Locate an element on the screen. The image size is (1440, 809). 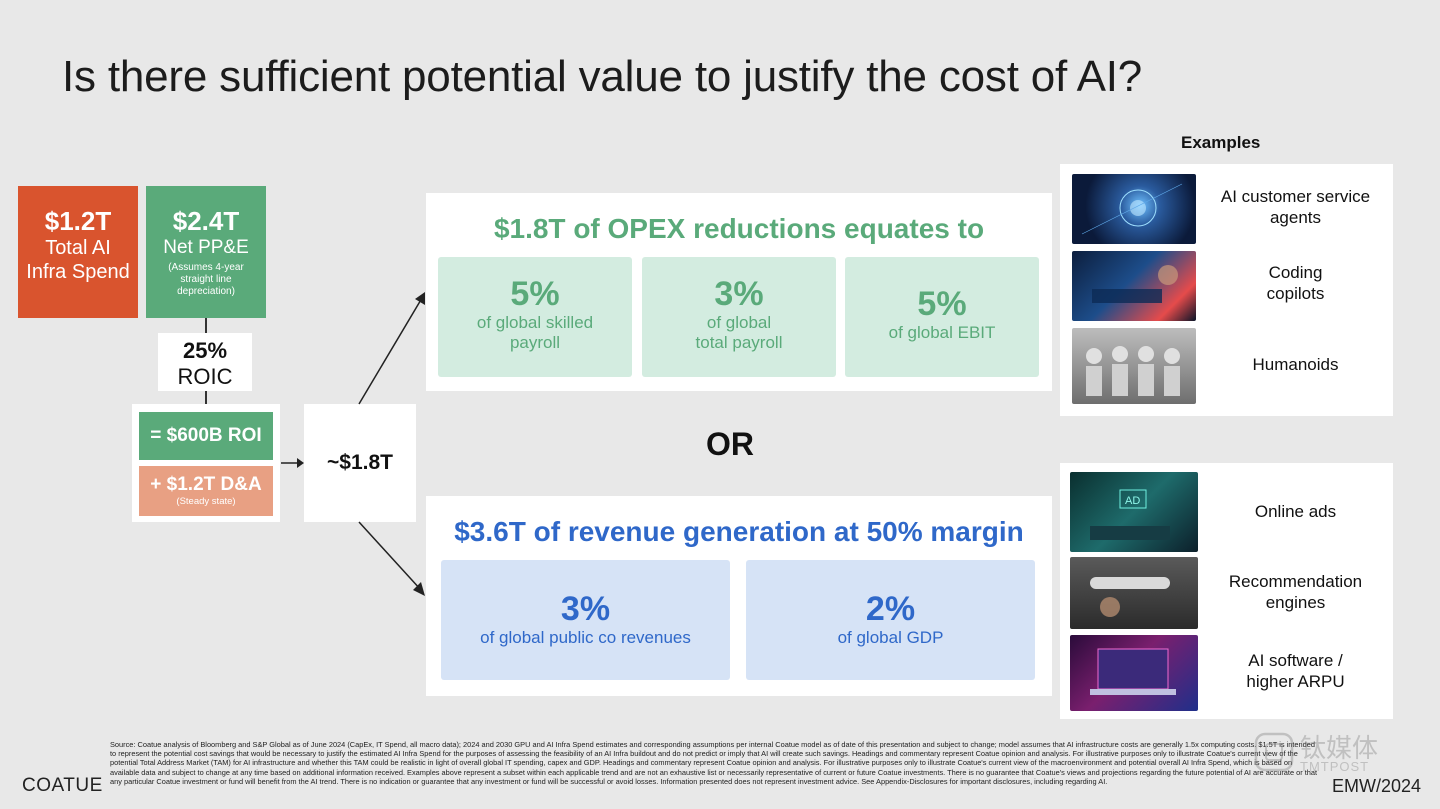
da-box: + $1.2T D&A (Steady state) is located at coordinates (206, 491).